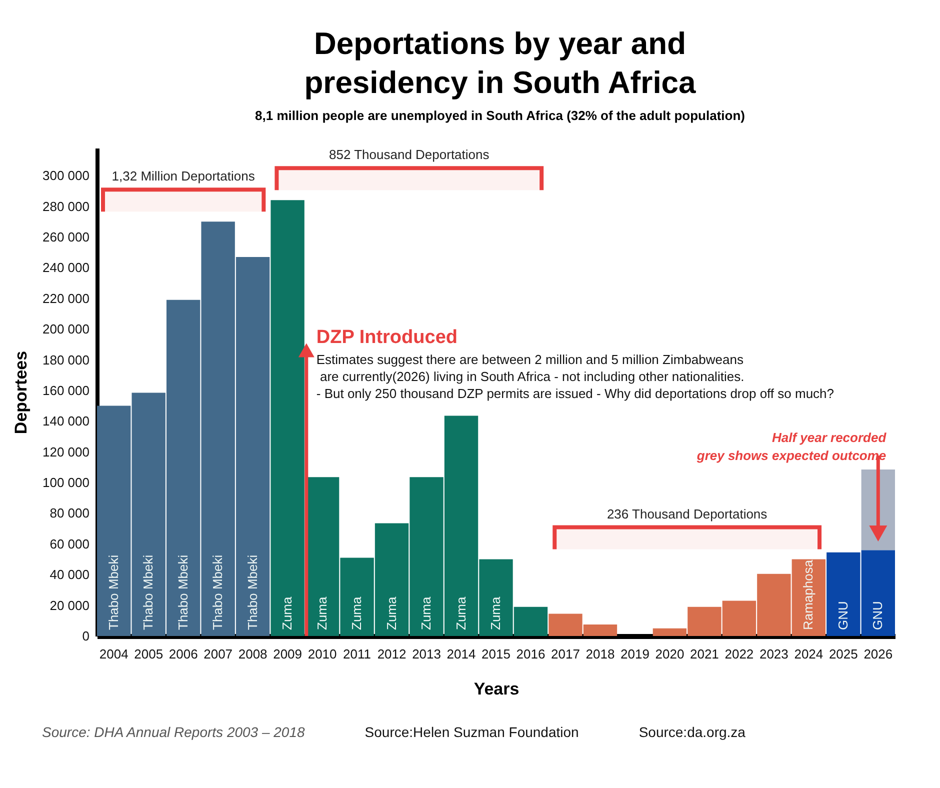 The height and width of the screenshot is (788, 940). What do you see at coordinates (70, 605) in the screenshot?
I see `y-tick-label: 20 000` at bounding box center [70, 605].